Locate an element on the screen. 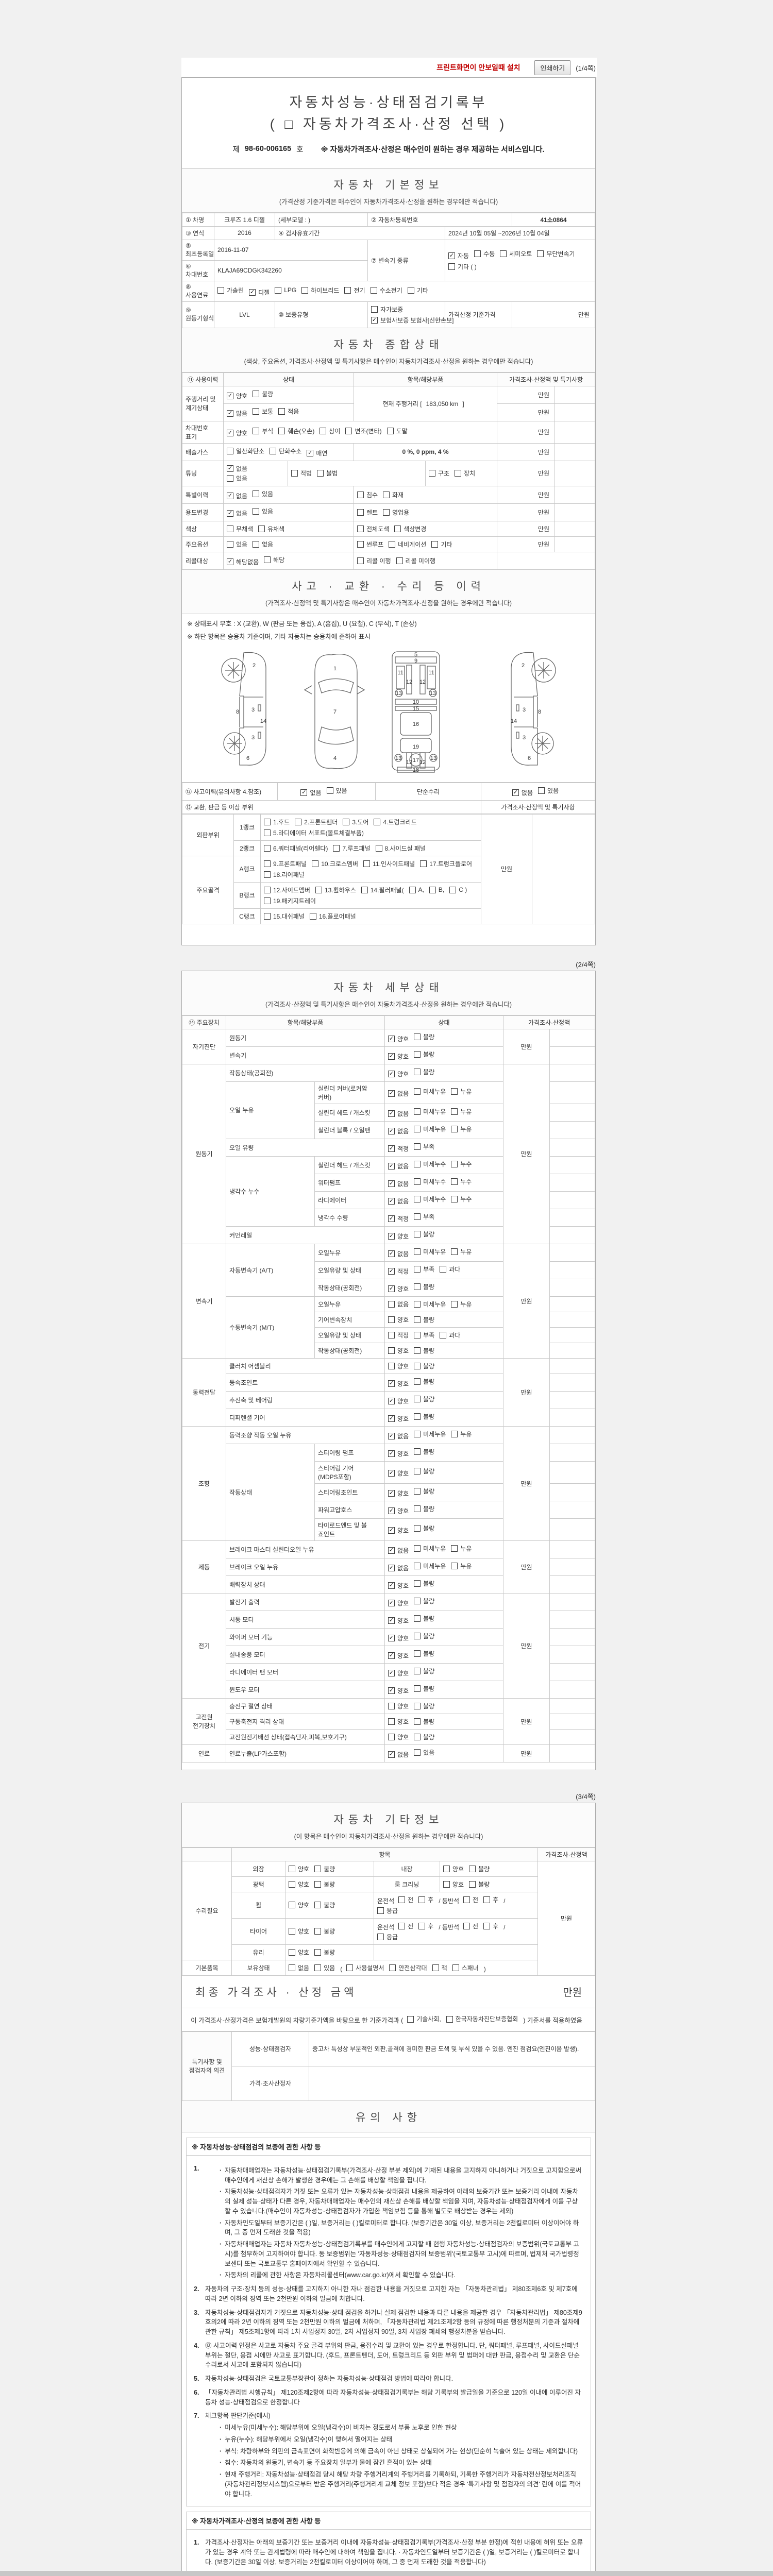  checkbox-사용설명서: 사용설명서 is located at coordinates (365, 1967).